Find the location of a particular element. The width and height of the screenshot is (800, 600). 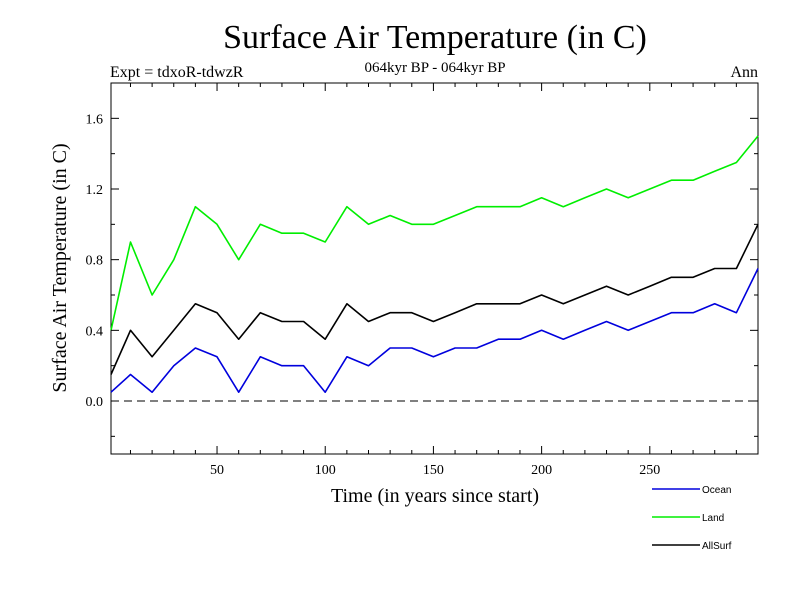

y-axis-label: Surface Air Temperature (in C) is located at coordinates (60, 267).